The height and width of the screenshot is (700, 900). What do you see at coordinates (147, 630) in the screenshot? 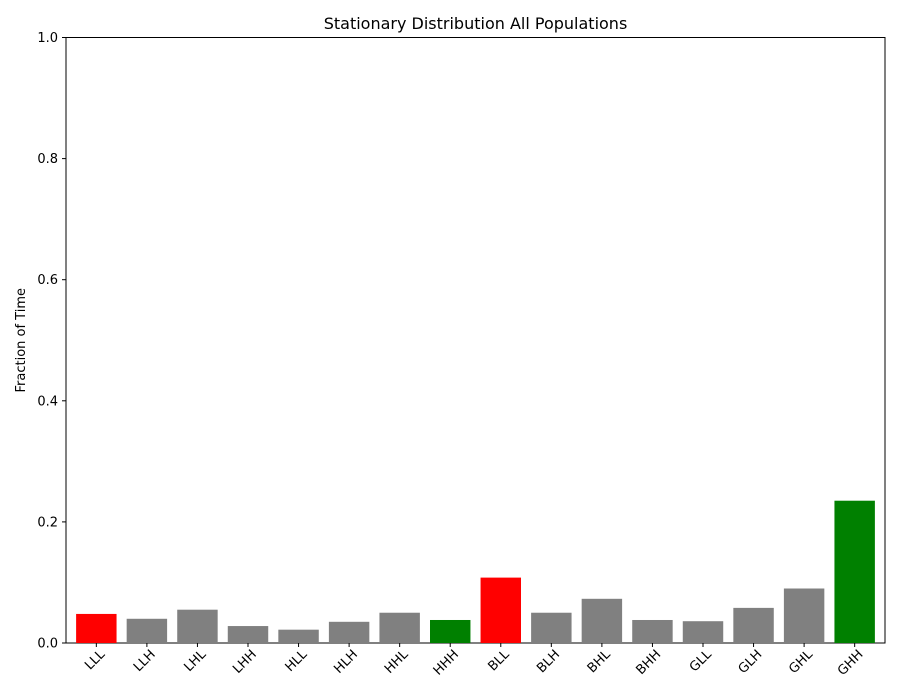
I see `bar-llh` at bounding box center [147, 630].